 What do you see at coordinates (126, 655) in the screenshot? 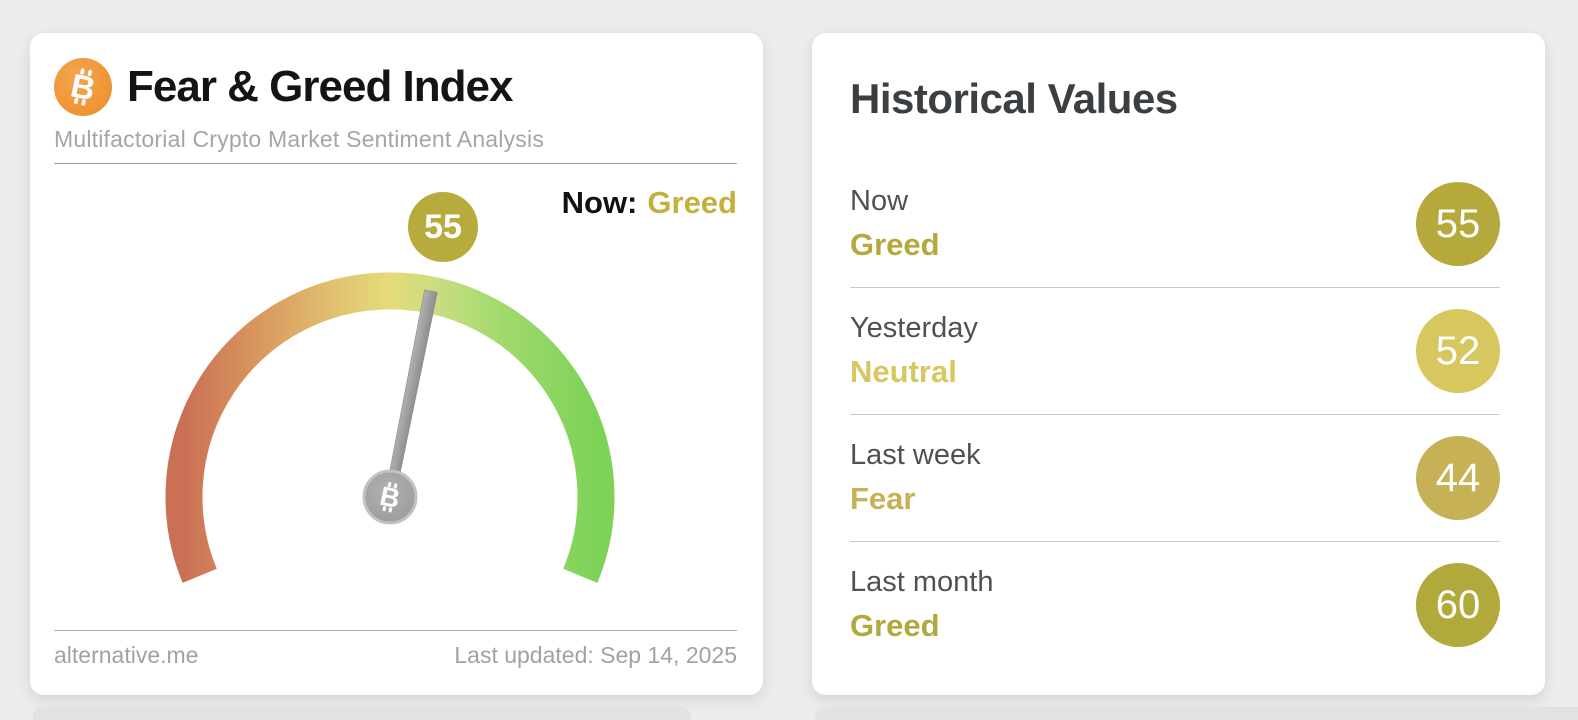
I see `source-link: alternative.me` at bounding box center [126, 655].